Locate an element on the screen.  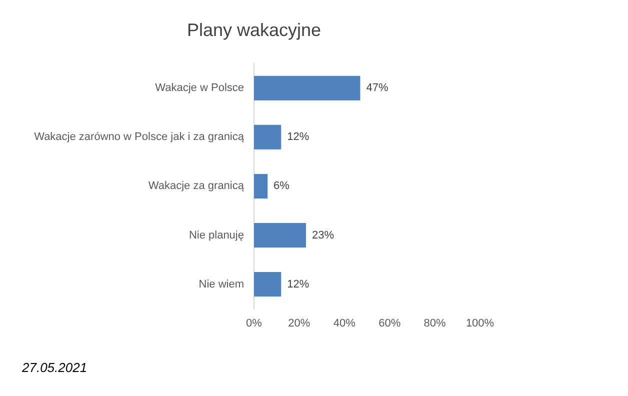
data-label: 6% is located at coordinates (282, 186).